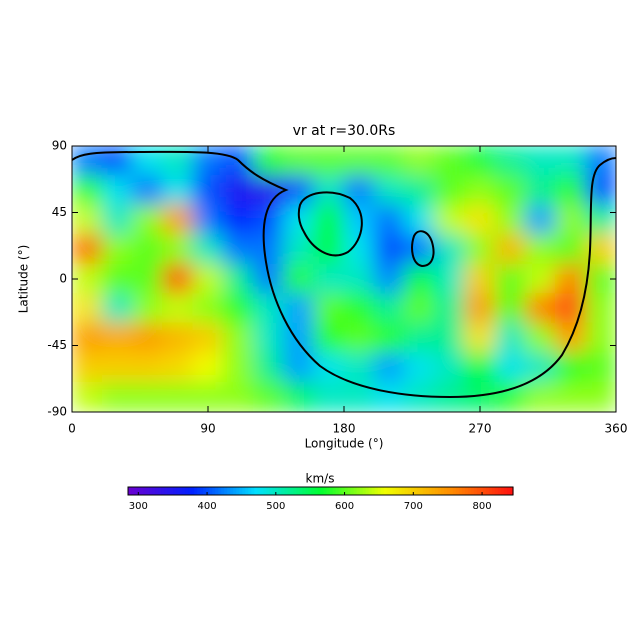 This screenshot has width=640, height=640. I want to click on y-tick-label: 90, so click(59, 146).